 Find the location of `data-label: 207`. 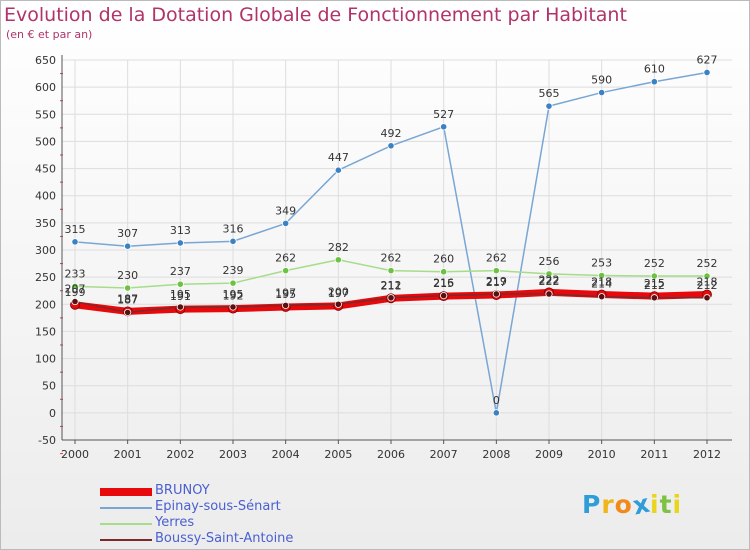

data-label: 207 is located at coordinates (75, 289).